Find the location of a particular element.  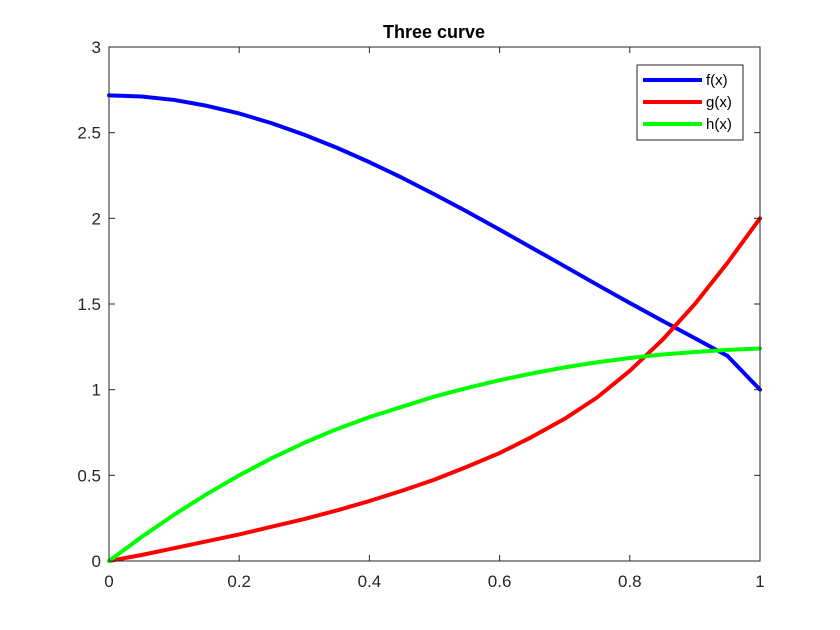

x-tick-label: 0 is located at coordinates (108, 581).